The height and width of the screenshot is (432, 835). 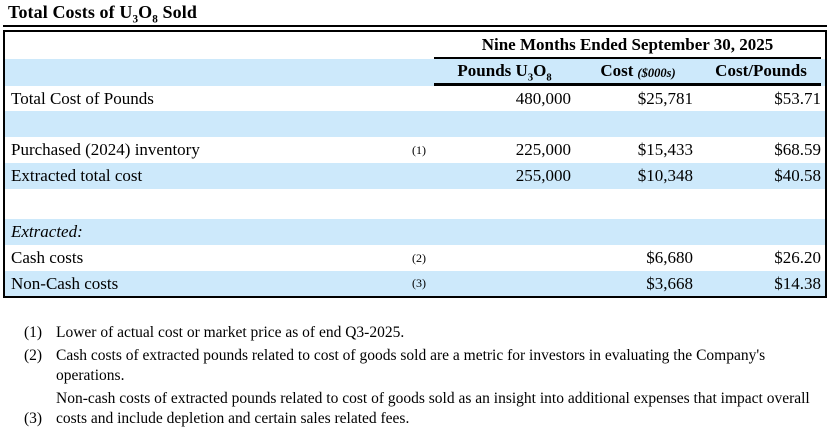 What do you see at coordinates (543, 98) in the screenshot?
I see `pounds-value: 480,000` at bounding box center [543, 98].